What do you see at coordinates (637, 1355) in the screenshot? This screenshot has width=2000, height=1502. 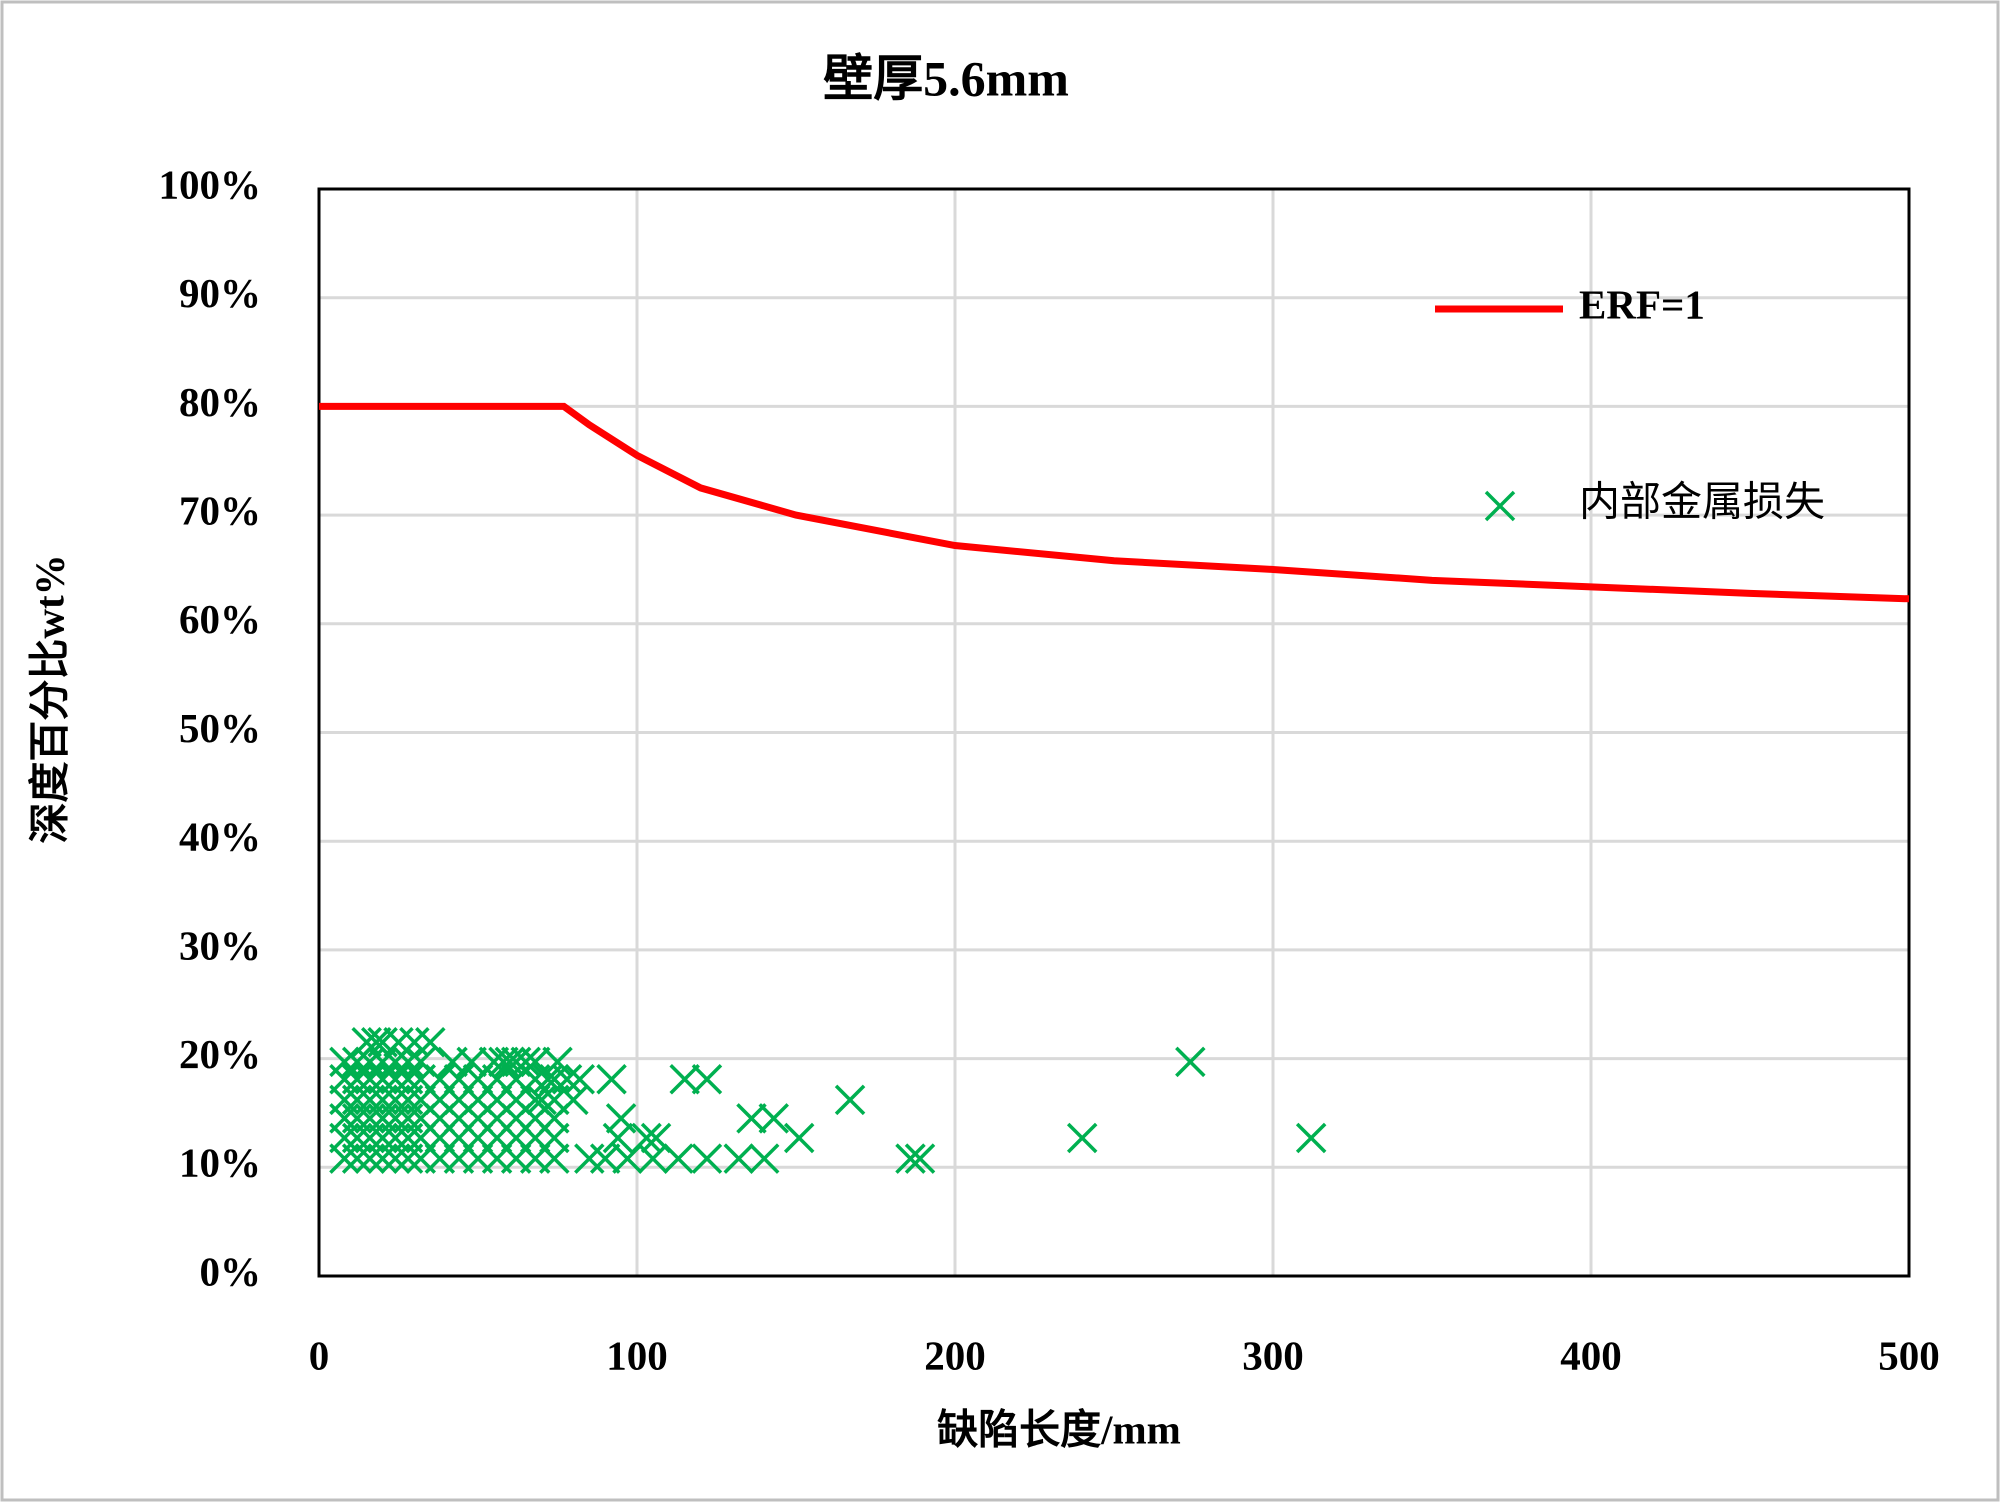 I see `x-tick-label: 100` at bounding box center [637, 1355].